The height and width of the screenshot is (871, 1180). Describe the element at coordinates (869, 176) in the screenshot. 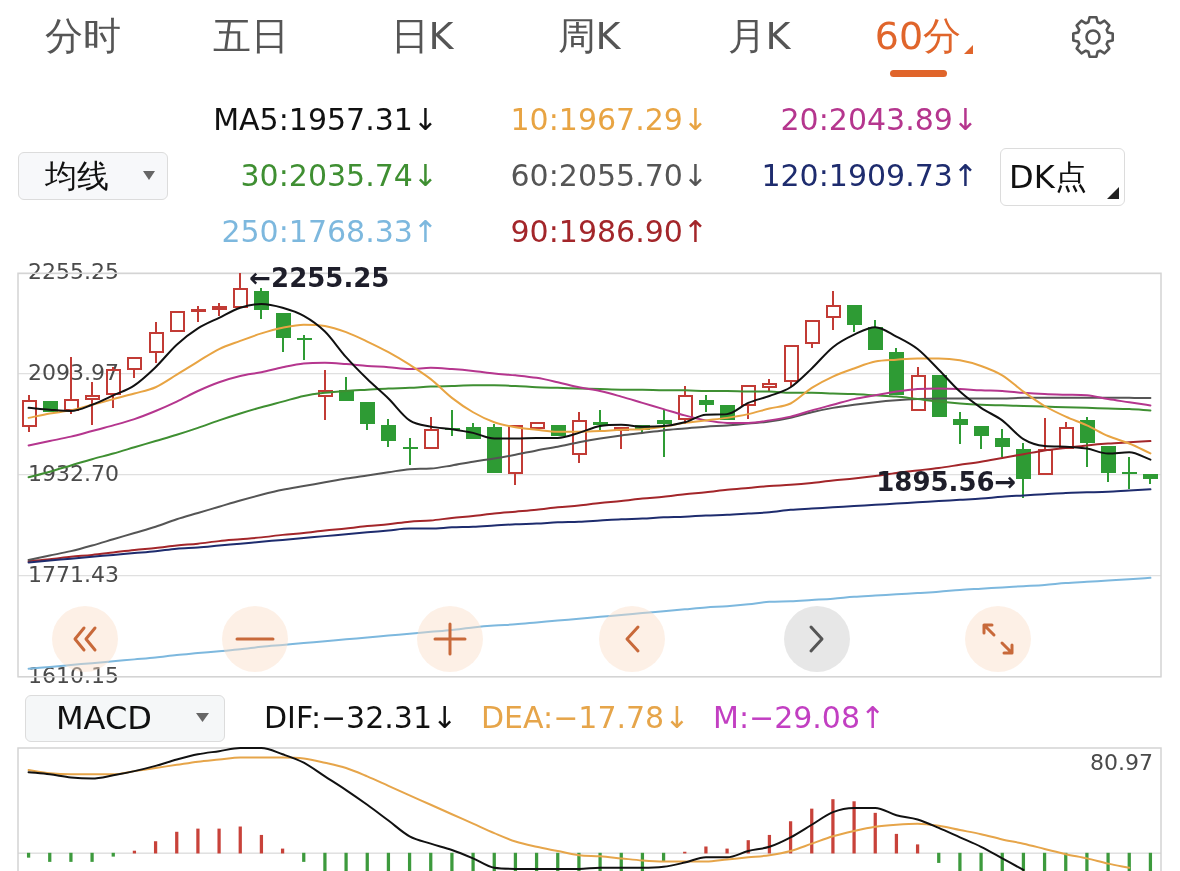

I see `text: 120:1909.73↑` at that location.